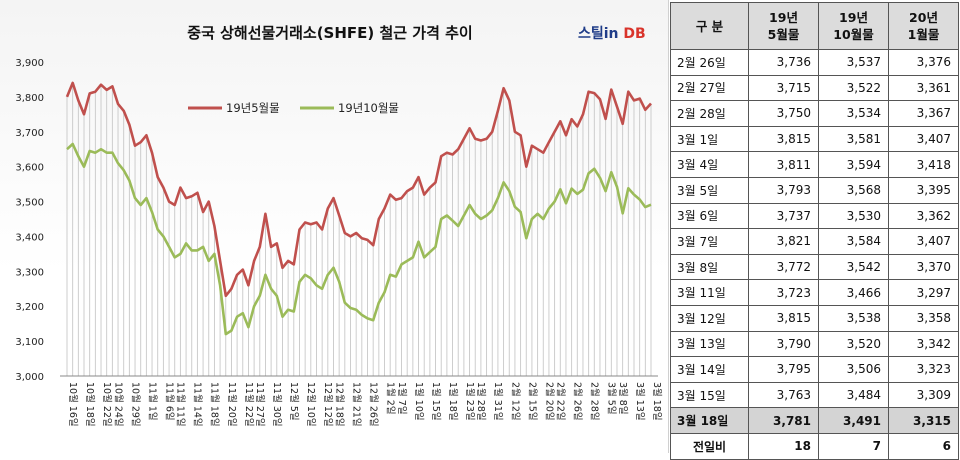  What do you see at coordinates (368, 108) in the screenshot?
I see `legend-label: 19년10월물` at bounding box center [368, 108].